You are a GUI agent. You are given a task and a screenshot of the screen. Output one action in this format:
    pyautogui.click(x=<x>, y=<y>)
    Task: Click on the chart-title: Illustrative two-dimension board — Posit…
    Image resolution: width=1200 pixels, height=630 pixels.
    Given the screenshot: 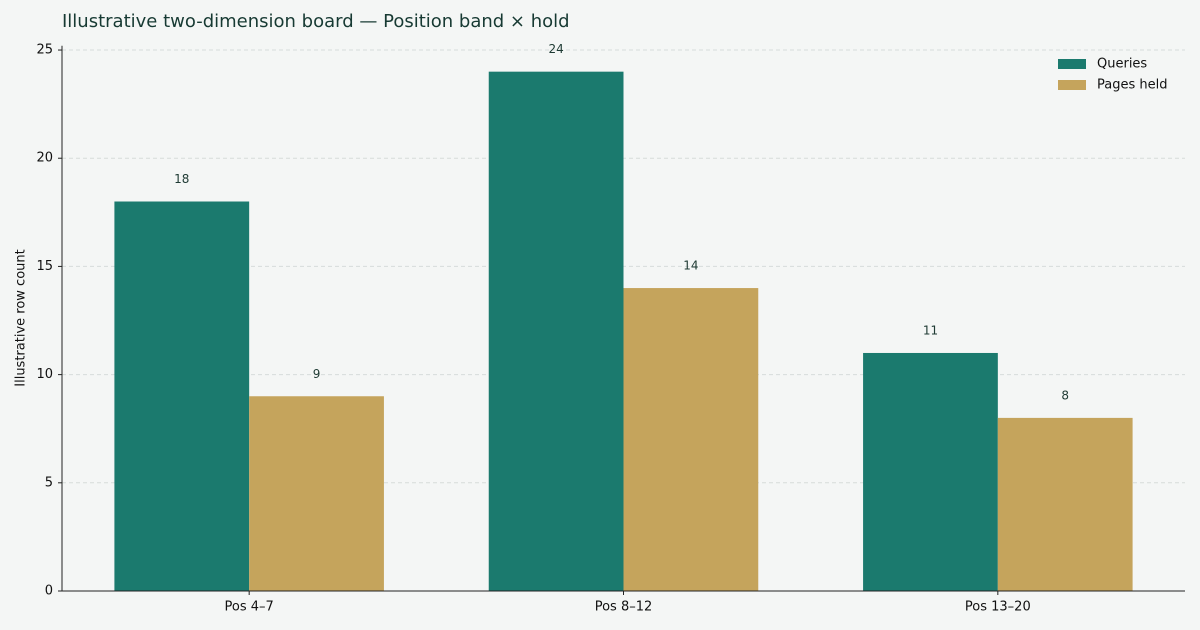 What is the action you would take?
    pyautogui.click(x=316, y=21)
    